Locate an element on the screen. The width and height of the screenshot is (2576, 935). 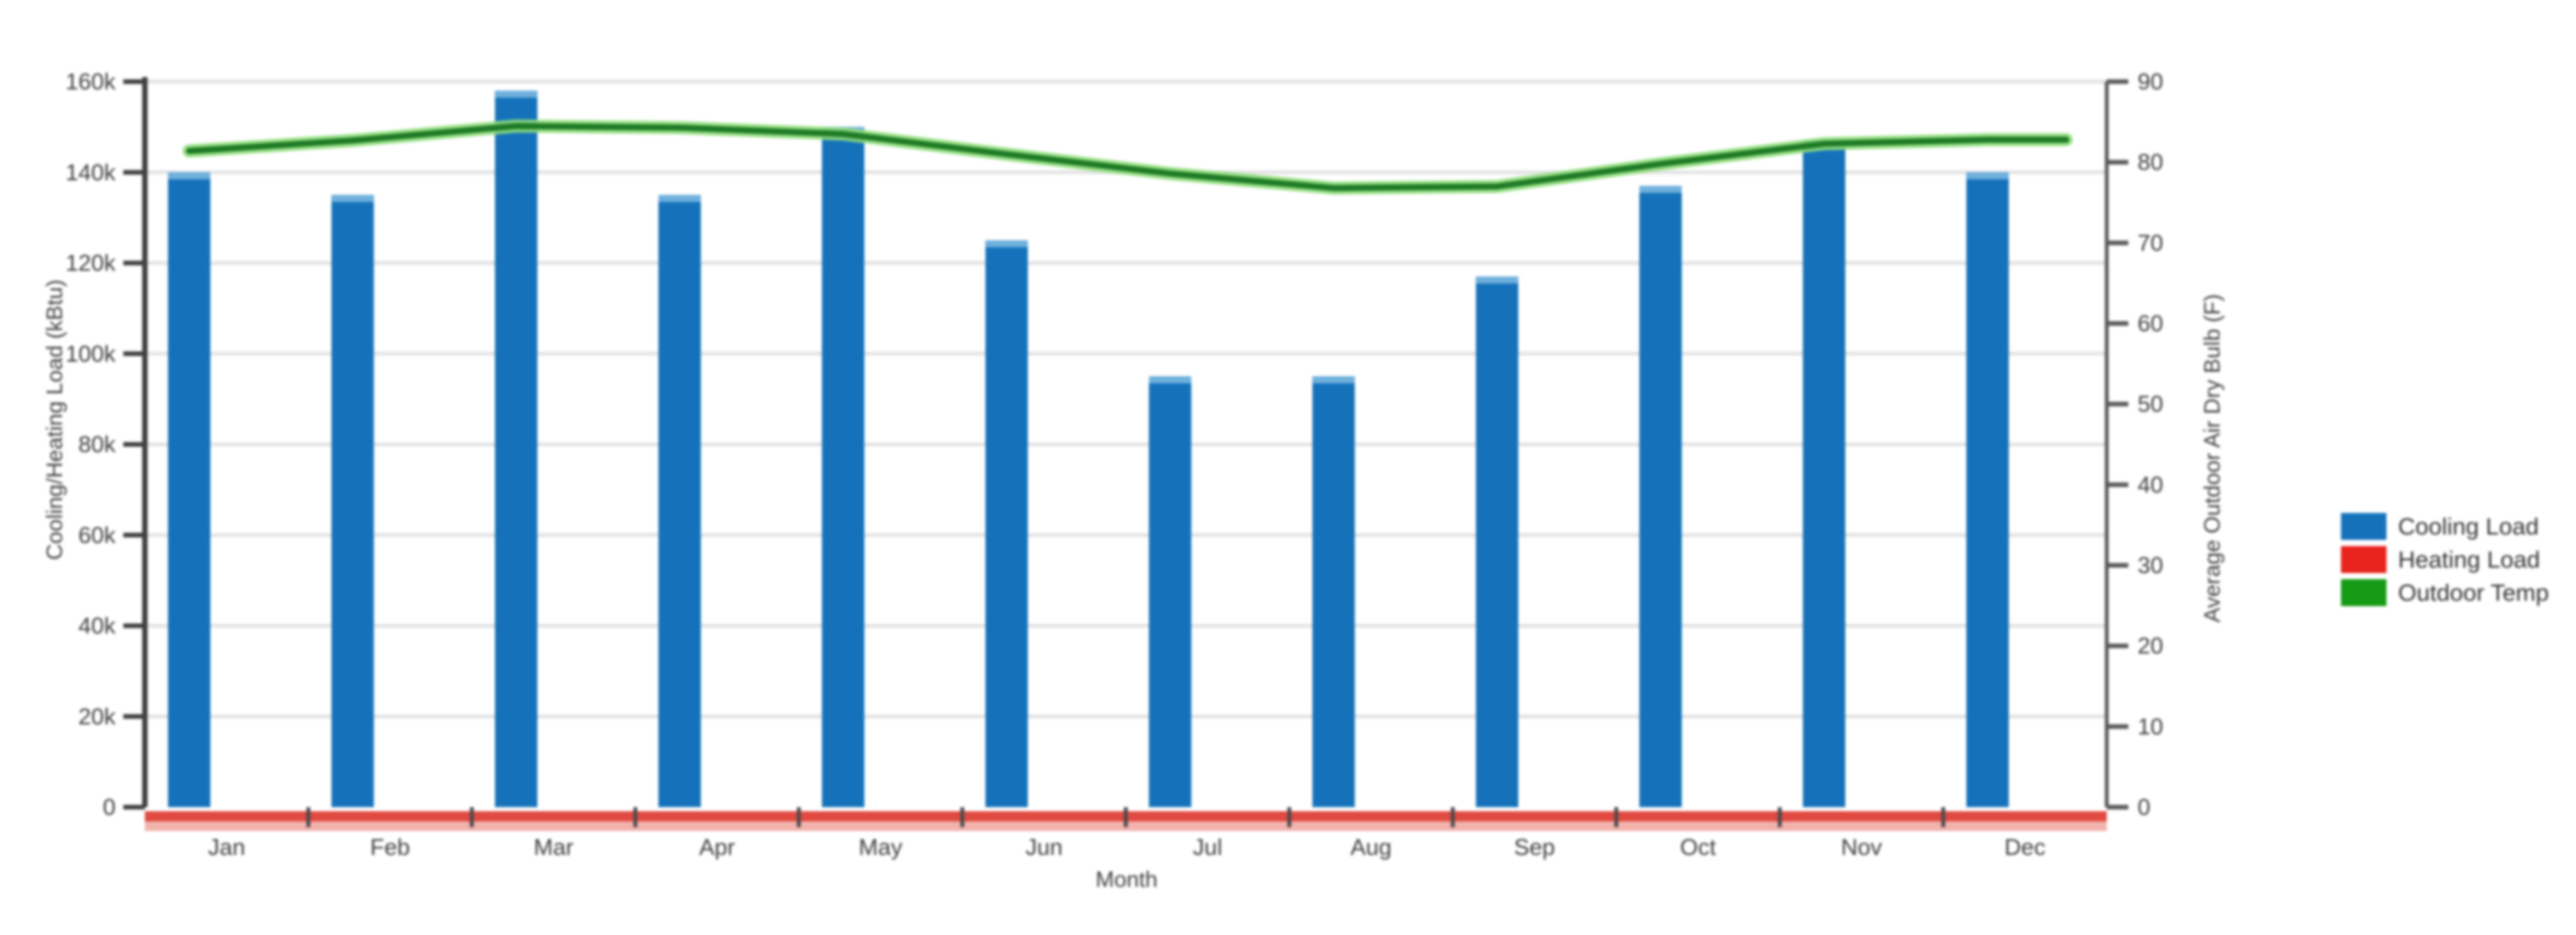
left-axis-tick-label: 0 is located at coordinates (109, 808).